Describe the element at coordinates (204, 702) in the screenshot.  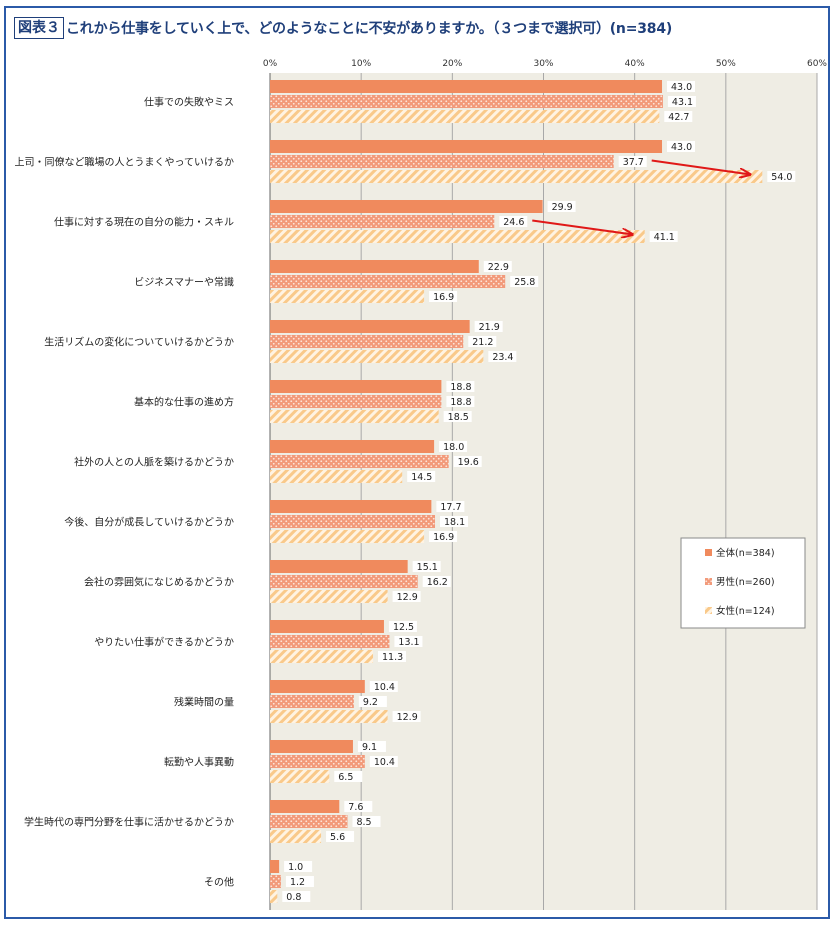
I see `category-label: 残業時間の量` at that location.